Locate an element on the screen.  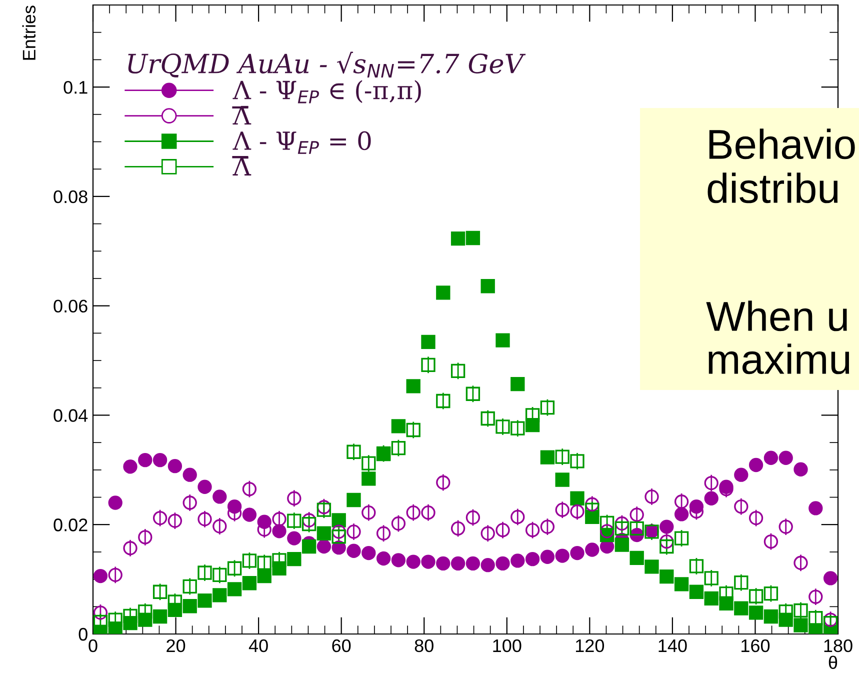
x-tick-label: 40 is located at coordinates (258, 645).